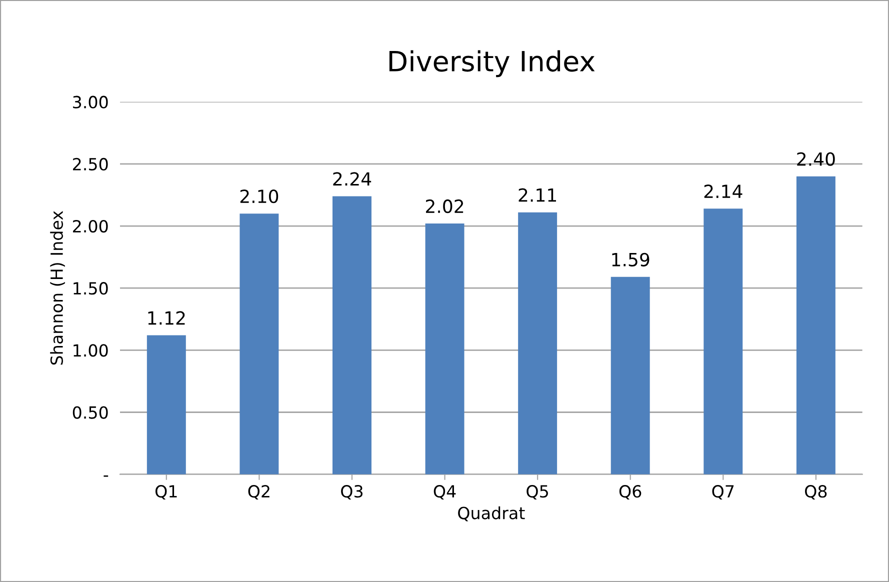 Image resolution: width=889 pixels, height=582 pixels. I want to click on y-axis-title: Shannon (H) Index, so click(57, 288).